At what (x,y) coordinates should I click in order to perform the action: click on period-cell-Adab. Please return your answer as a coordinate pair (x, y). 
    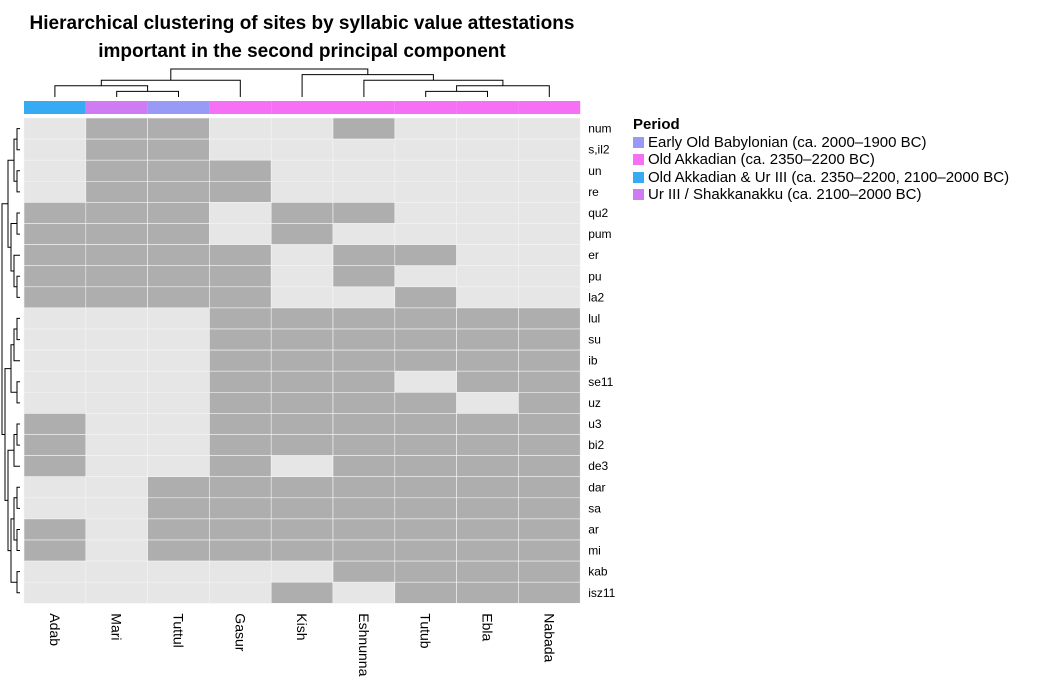
    Looking at the image, I should click on (55, 107).